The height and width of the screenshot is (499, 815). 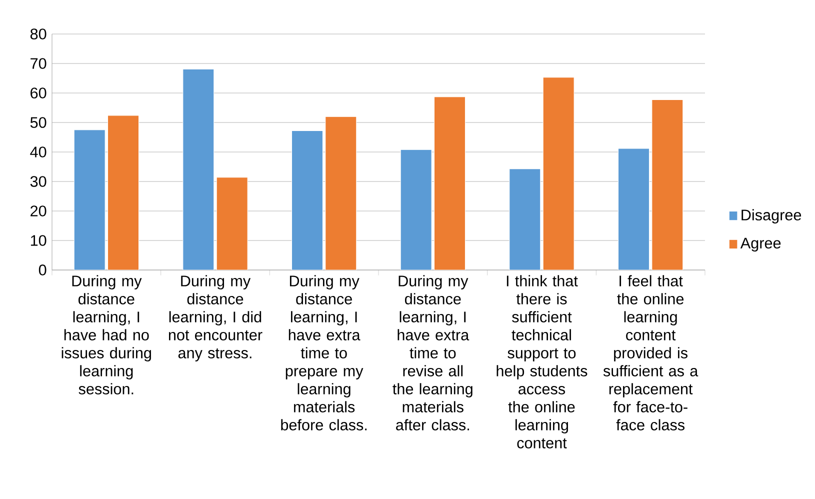 What do you see at coordinates (38, 211) in the screenshot?
I see `y-tick-label: 20` at bounding box center [38, 211].